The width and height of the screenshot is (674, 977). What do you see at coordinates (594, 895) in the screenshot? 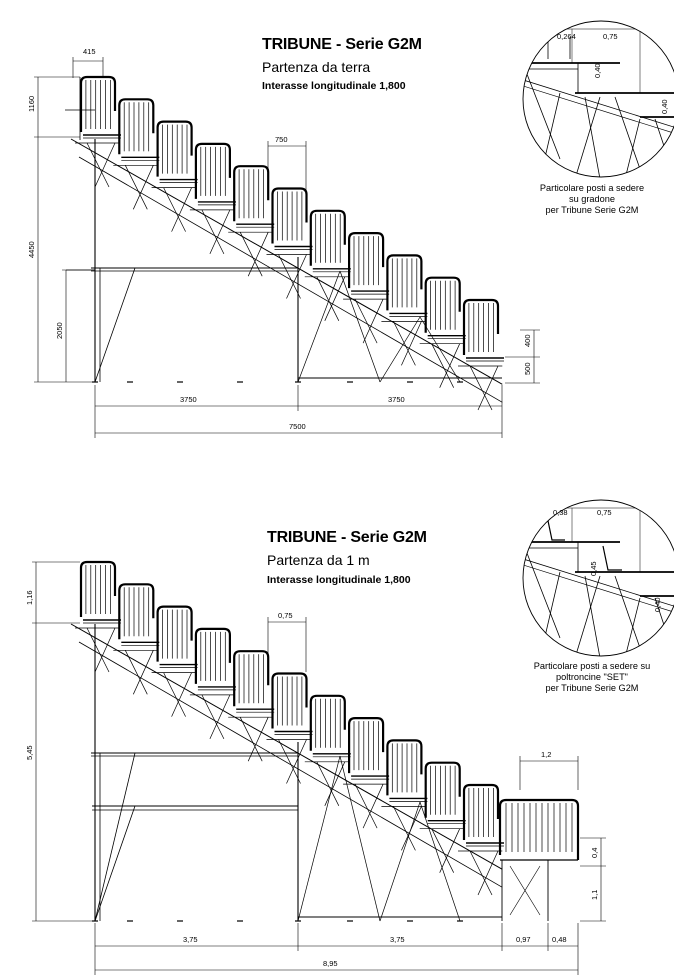
I see `dim-1-1: 1,1` at bounding box center [594, 895].